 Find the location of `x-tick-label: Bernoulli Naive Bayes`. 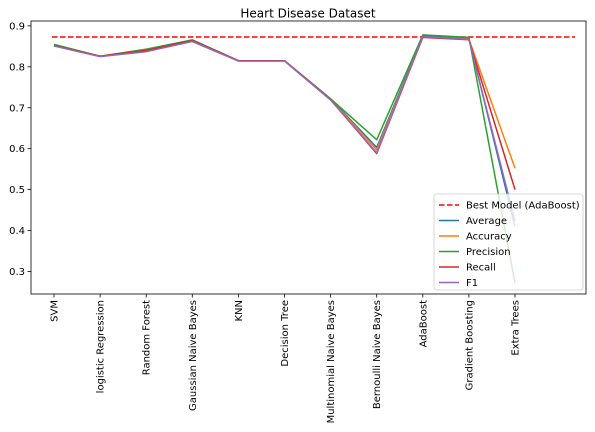

x-tick-label: Bernoulli Naive Bayes is located at coordinates (377, 354).